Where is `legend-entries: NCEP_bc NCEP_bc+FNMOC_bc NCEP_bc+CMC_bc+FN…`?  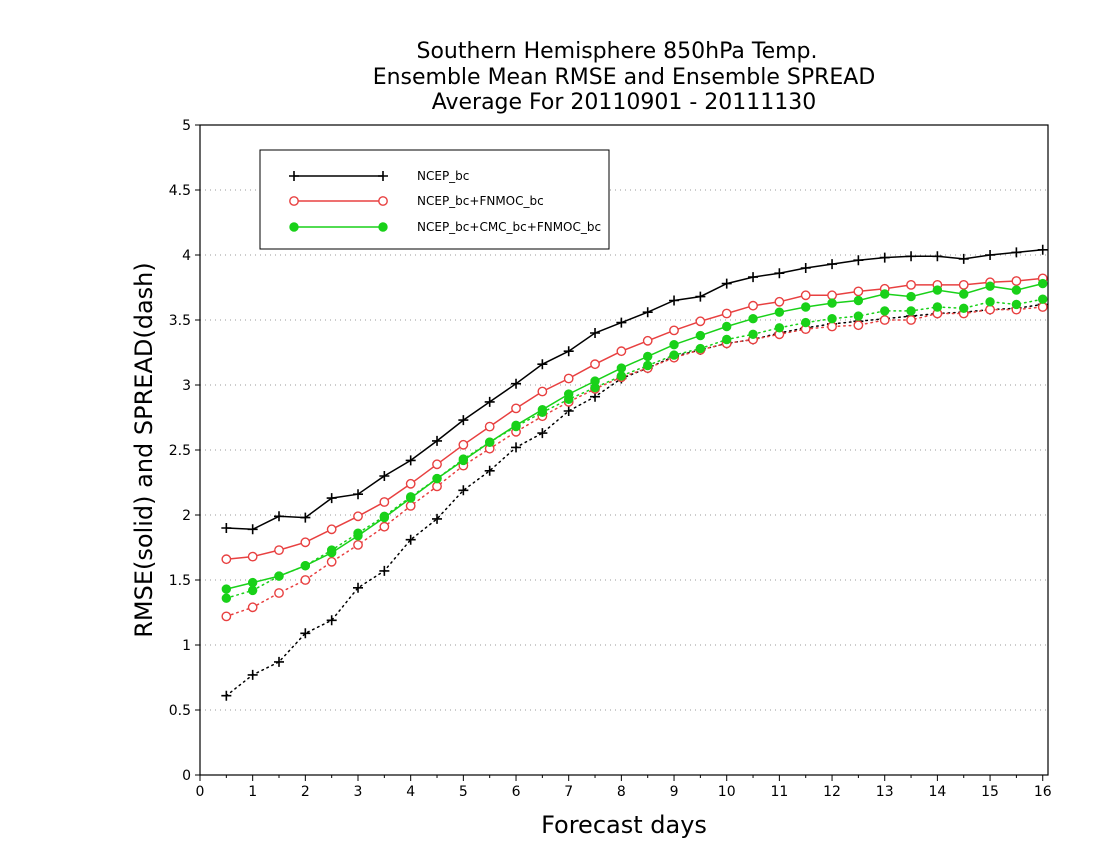
legend-entries: NCEP_bc NCEP_bc+FNMOC_bc NCEP_bc+CMC_bc+FN… is located at coordinates (445, 201).